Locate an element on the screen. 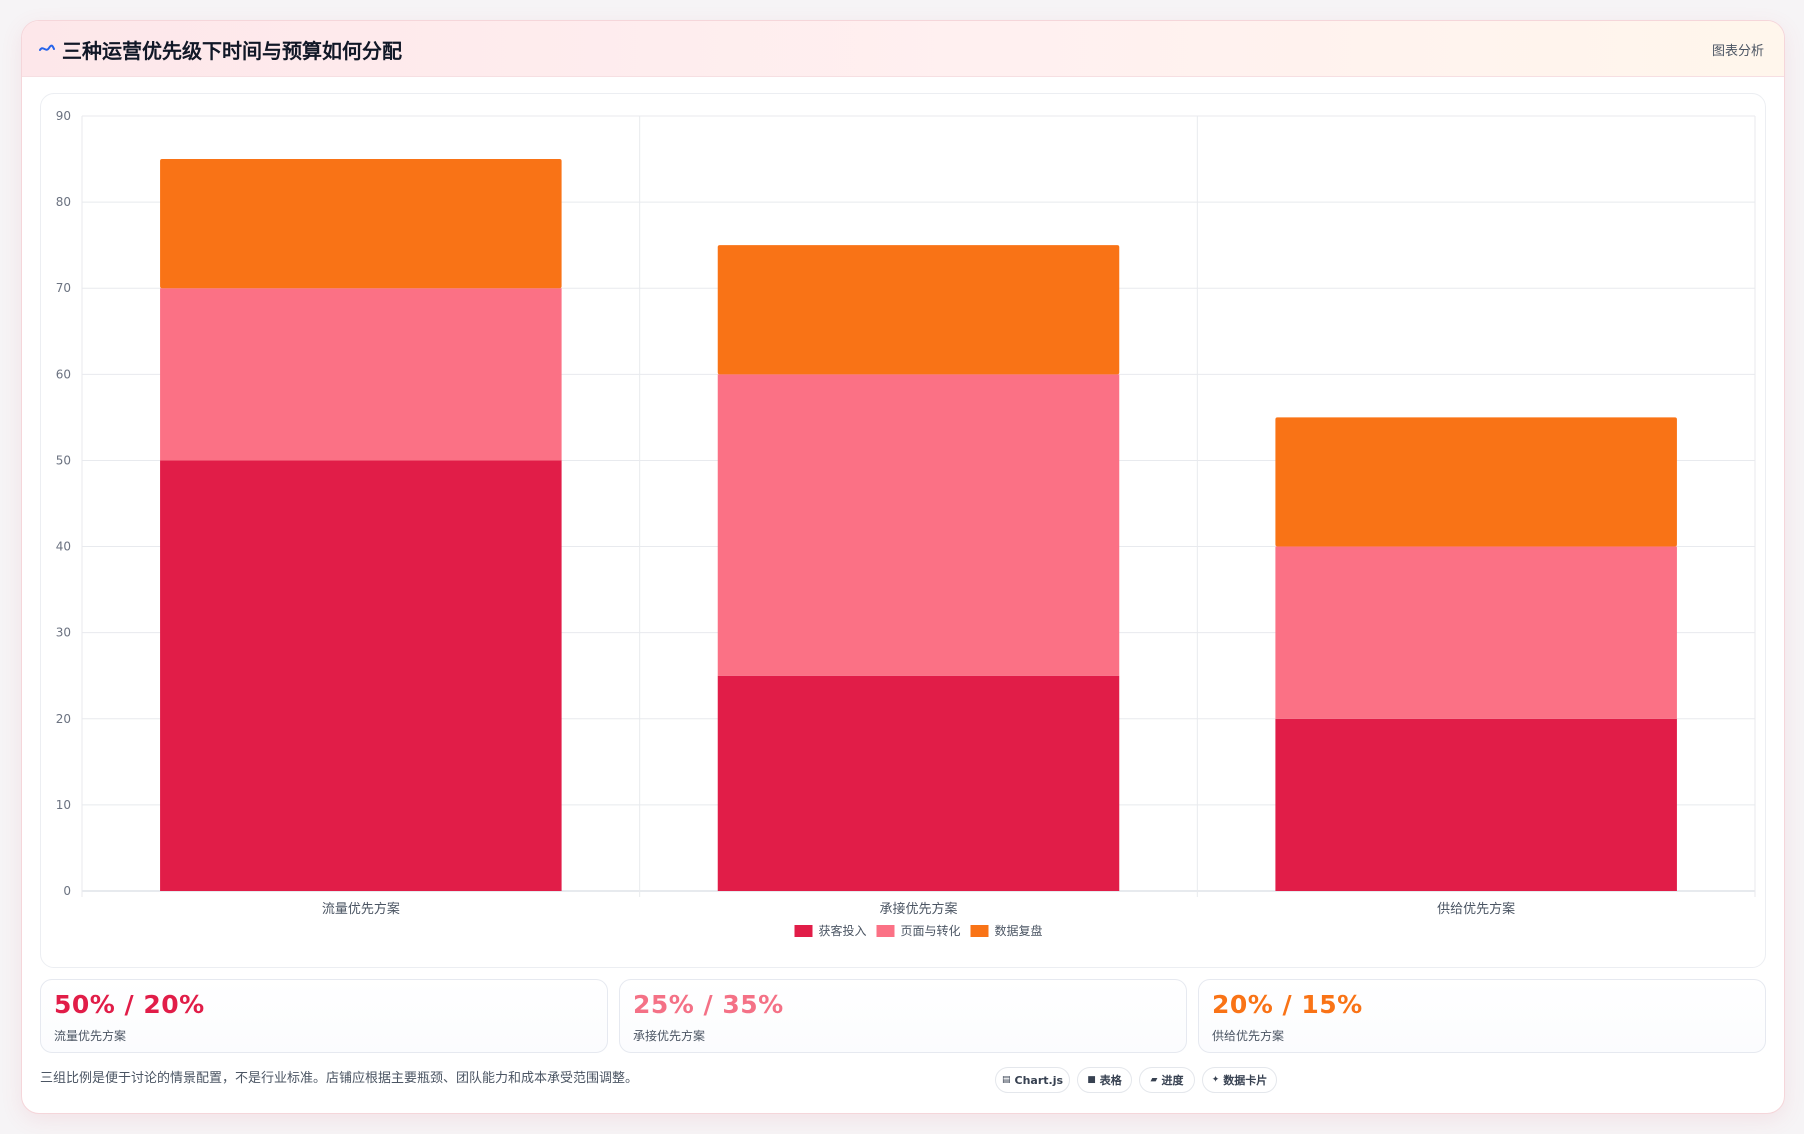 This screenshot has height=1134, width=1804. y-tick-label: 40 is located at coordinates (63, 547).